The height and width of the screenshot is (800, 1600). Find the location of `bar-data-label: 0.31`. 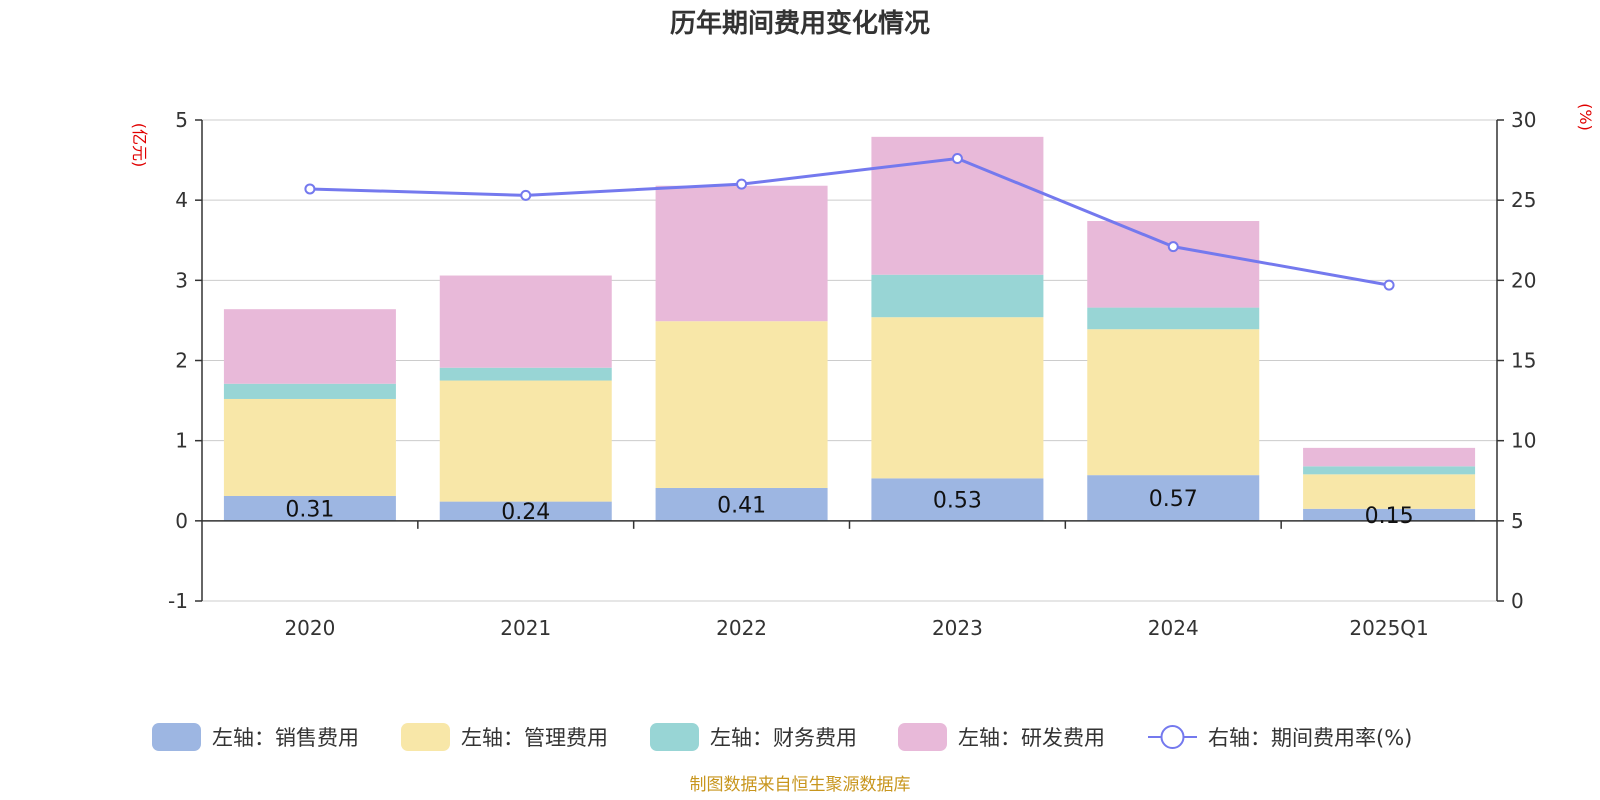

bar-data-label: 0.31 is located at coordinates (309, 509).